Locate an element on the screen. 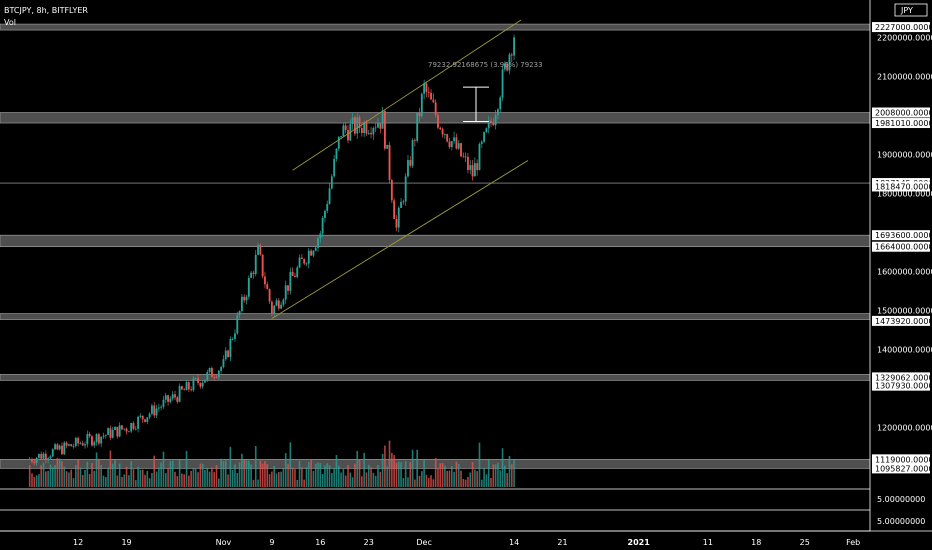 Image resolution: width=932 pixels, height=550 pixels. y-tick-label: 1400000.00000000 is located at coordinates (904, 350).